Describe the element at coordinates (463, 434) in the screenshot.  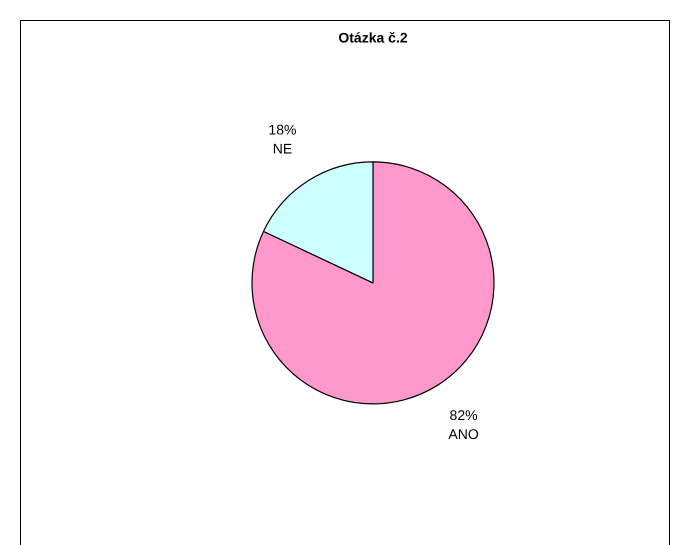
I see `slice-label: ANO` at that location.